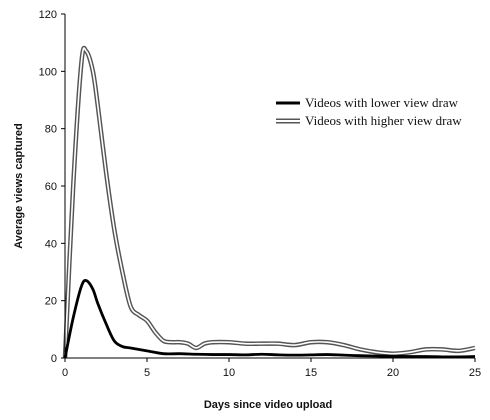  What do you see at coordinates (65, 373) in the screenshot?
I see `x-tick-label: 0` at bounding box center [65, 373].